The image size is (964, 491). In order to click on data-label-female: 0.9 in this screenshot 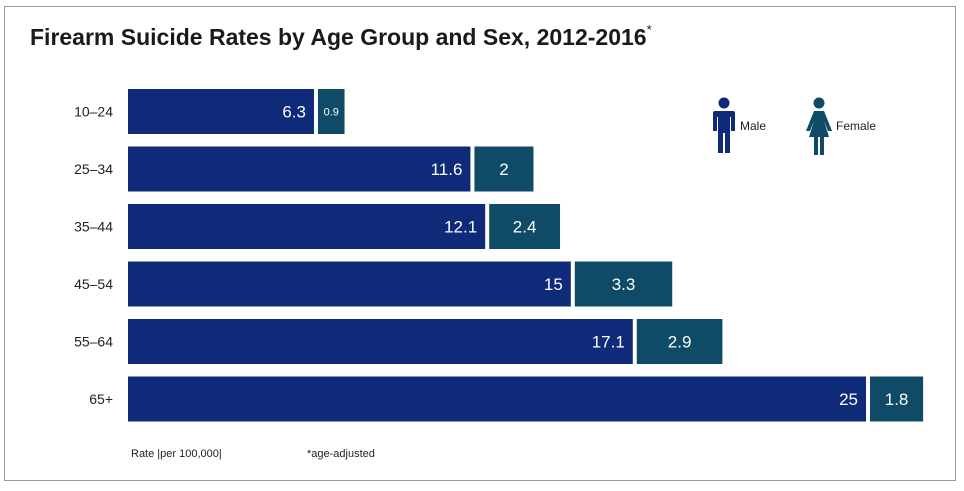, I will do `click(331, 113)`.